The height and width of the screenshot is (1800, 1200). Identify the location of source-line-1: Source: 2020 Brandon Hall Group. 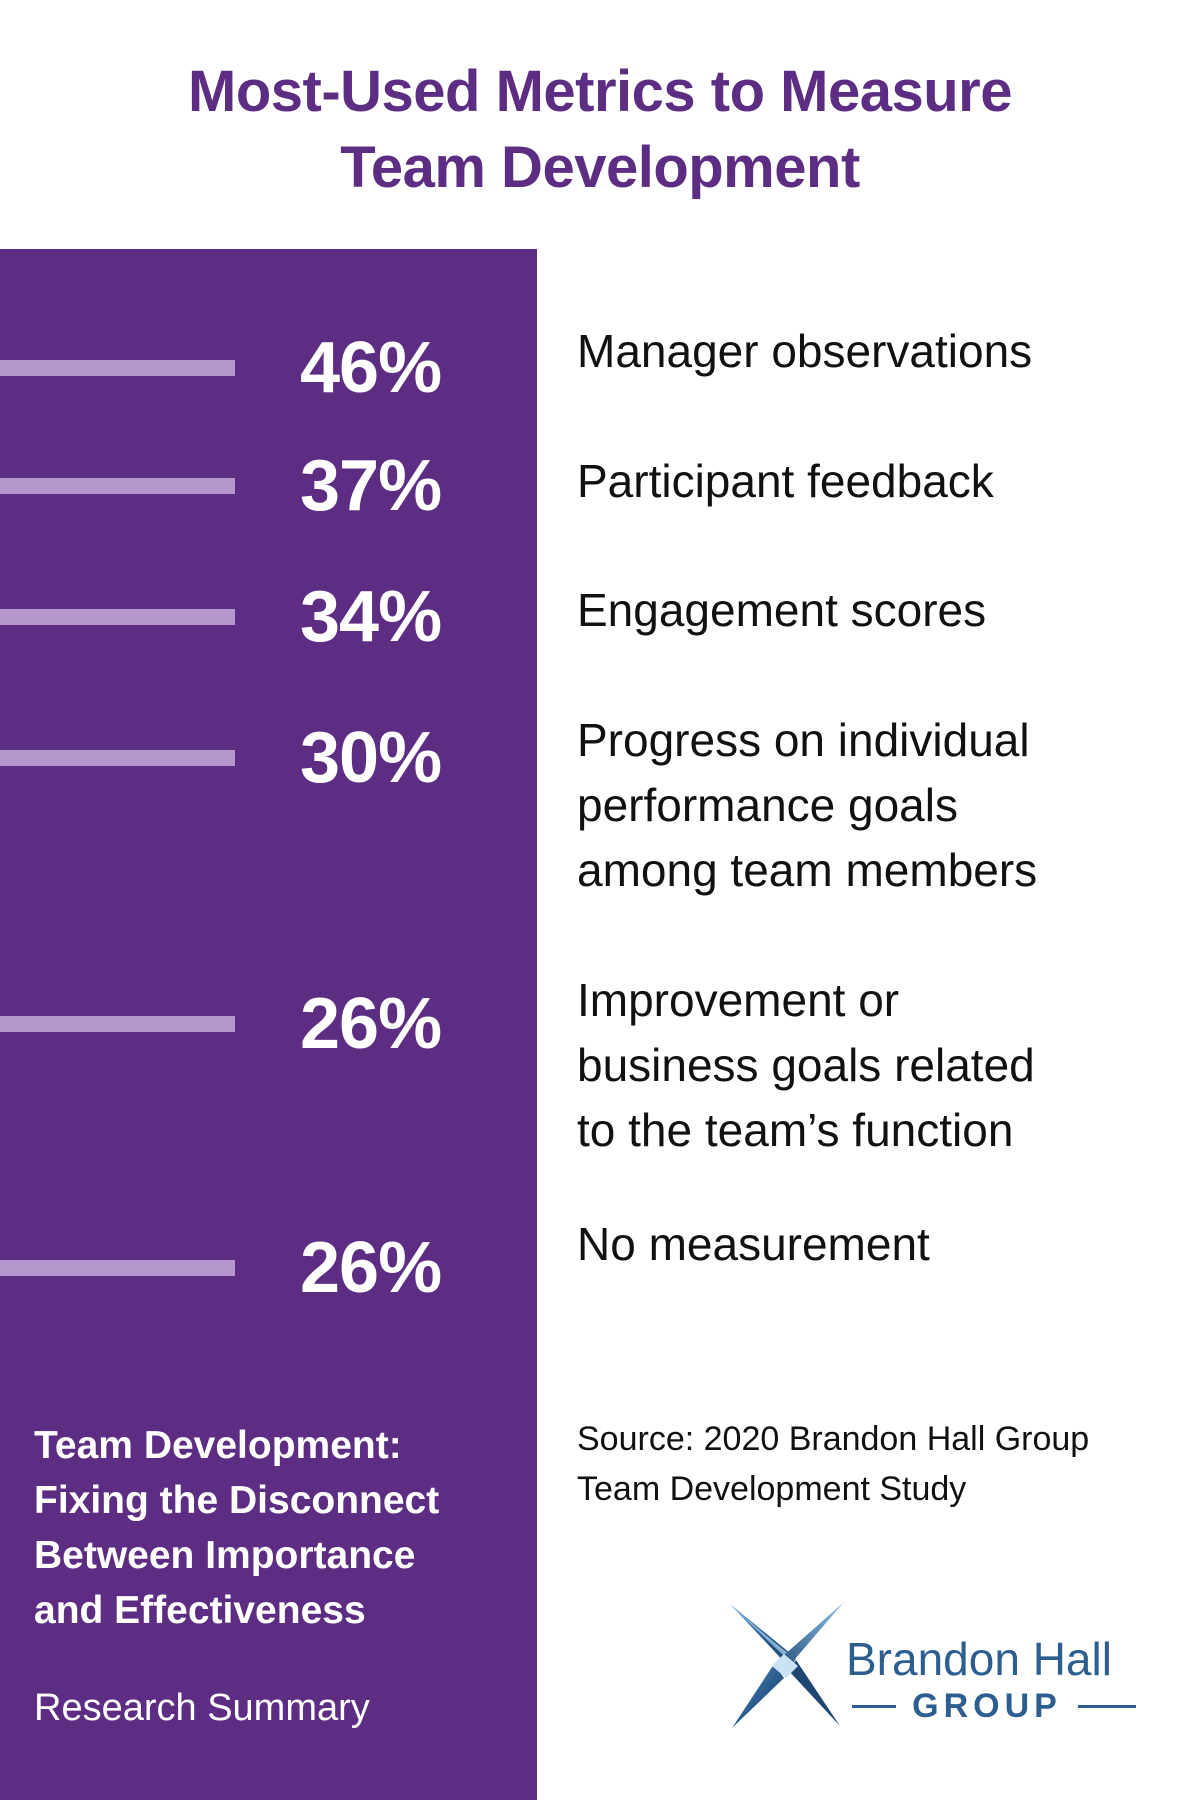
(833, 1439).